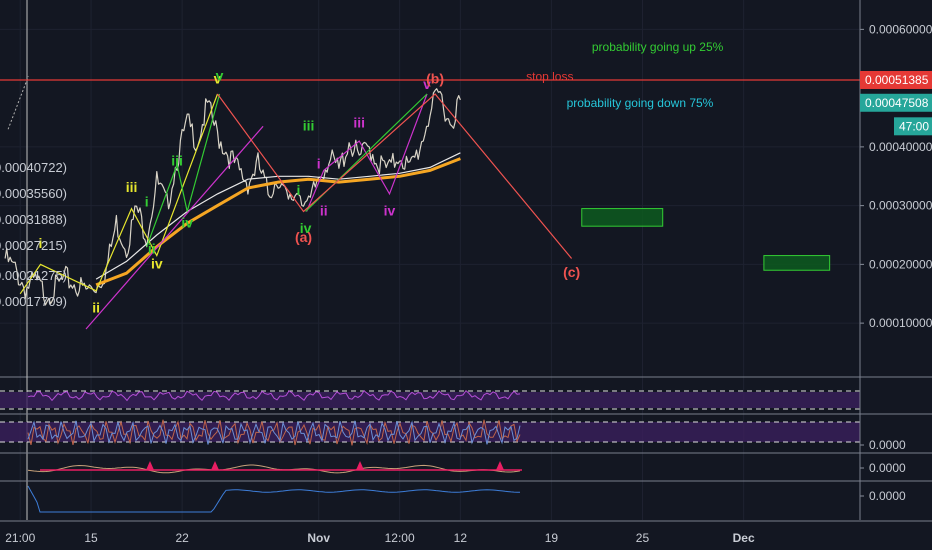  What do you see at coordinates (435, 78) in the screenshot?
I see `wave-label: (b)` at bounding box center [435, 78].